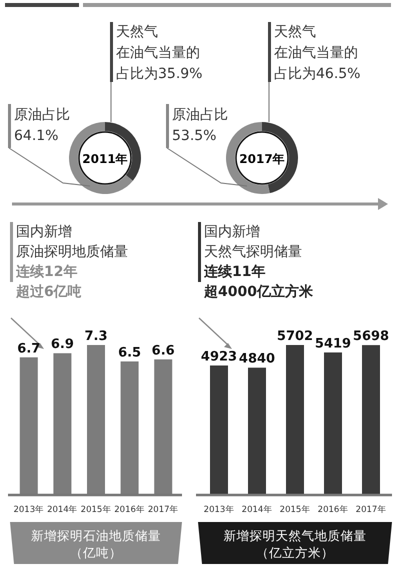 The image size is (400, 574). I want to click on data-label: 6.7, so click(28, 348).